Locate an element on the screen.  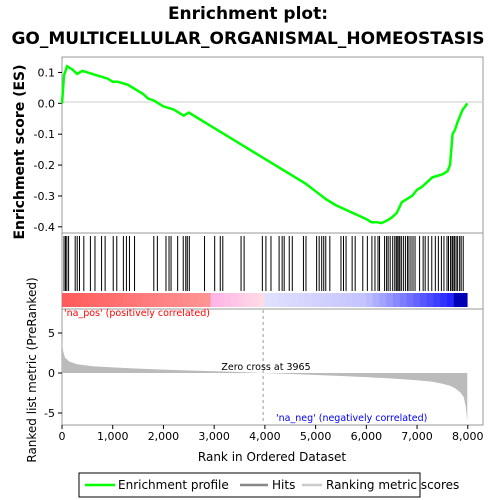
x-tick-label: 6,000 is located at coordinates (367, 436).